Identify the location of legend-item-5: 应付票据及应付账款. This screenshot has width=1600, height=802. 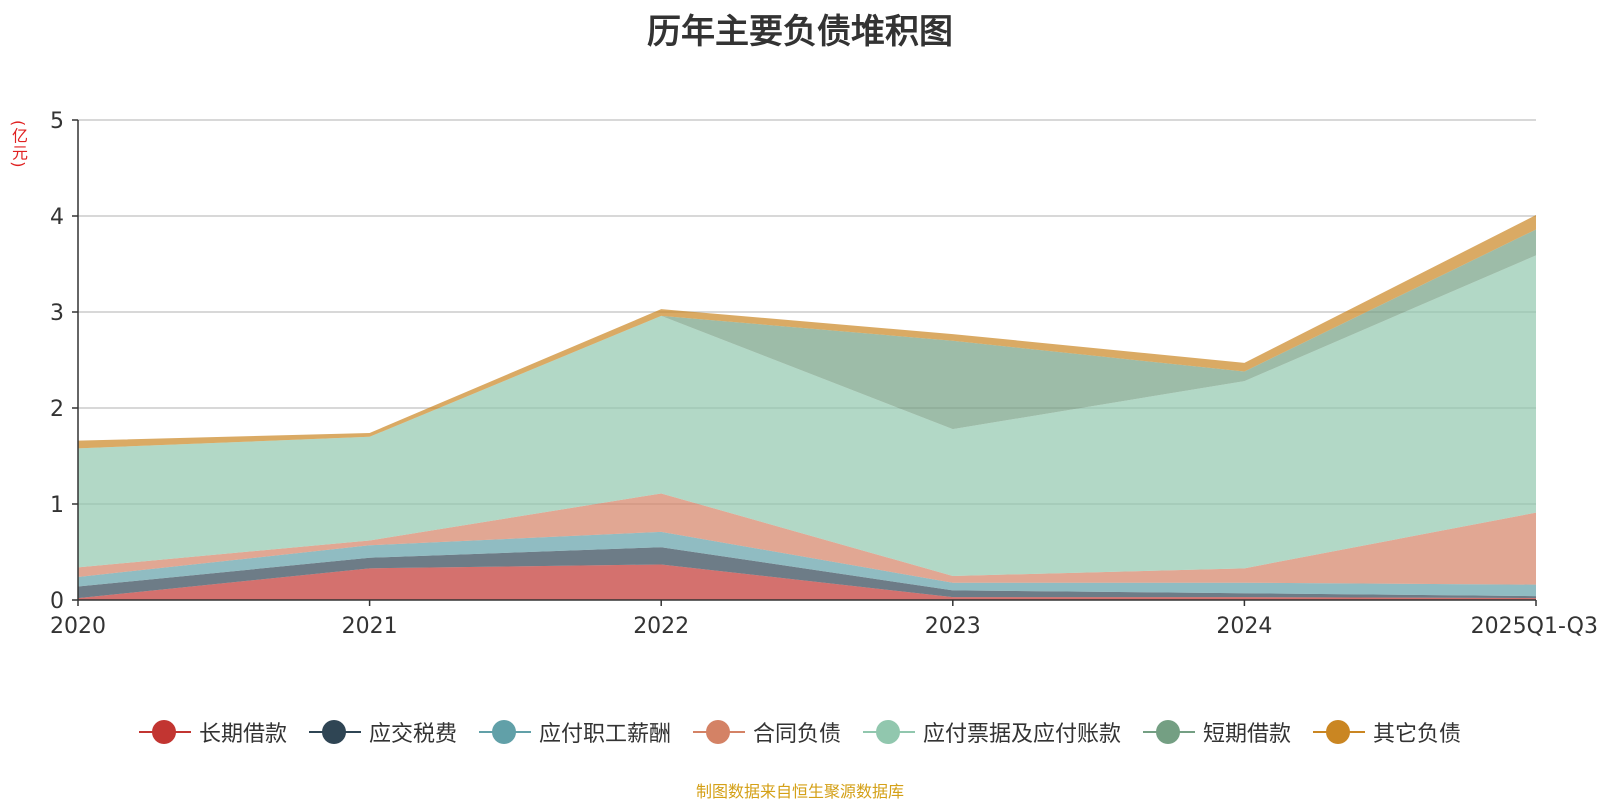
(992, 732).